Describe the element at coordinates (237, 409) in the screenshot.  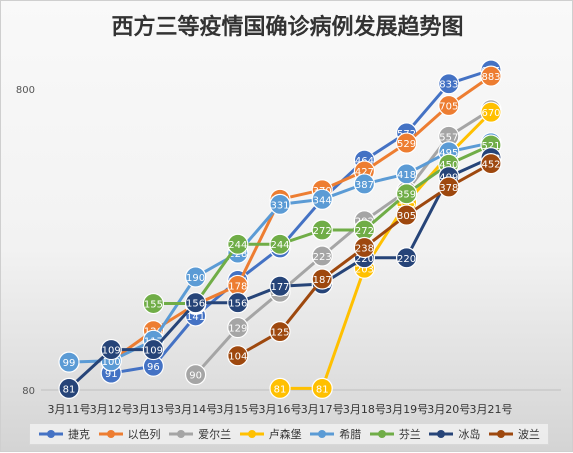
I see `x-tick-label: 3月15号` at that location.